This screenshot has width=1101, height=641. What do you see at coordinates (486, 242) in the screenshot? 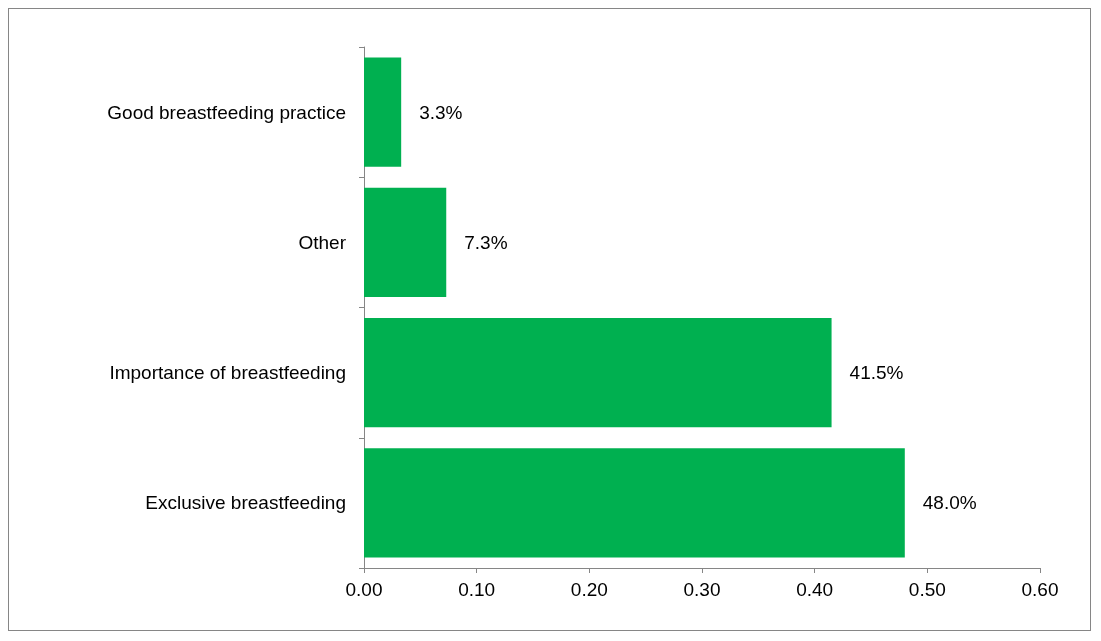
I see `data-label: 7.3%` at bounding box center [486, 242].